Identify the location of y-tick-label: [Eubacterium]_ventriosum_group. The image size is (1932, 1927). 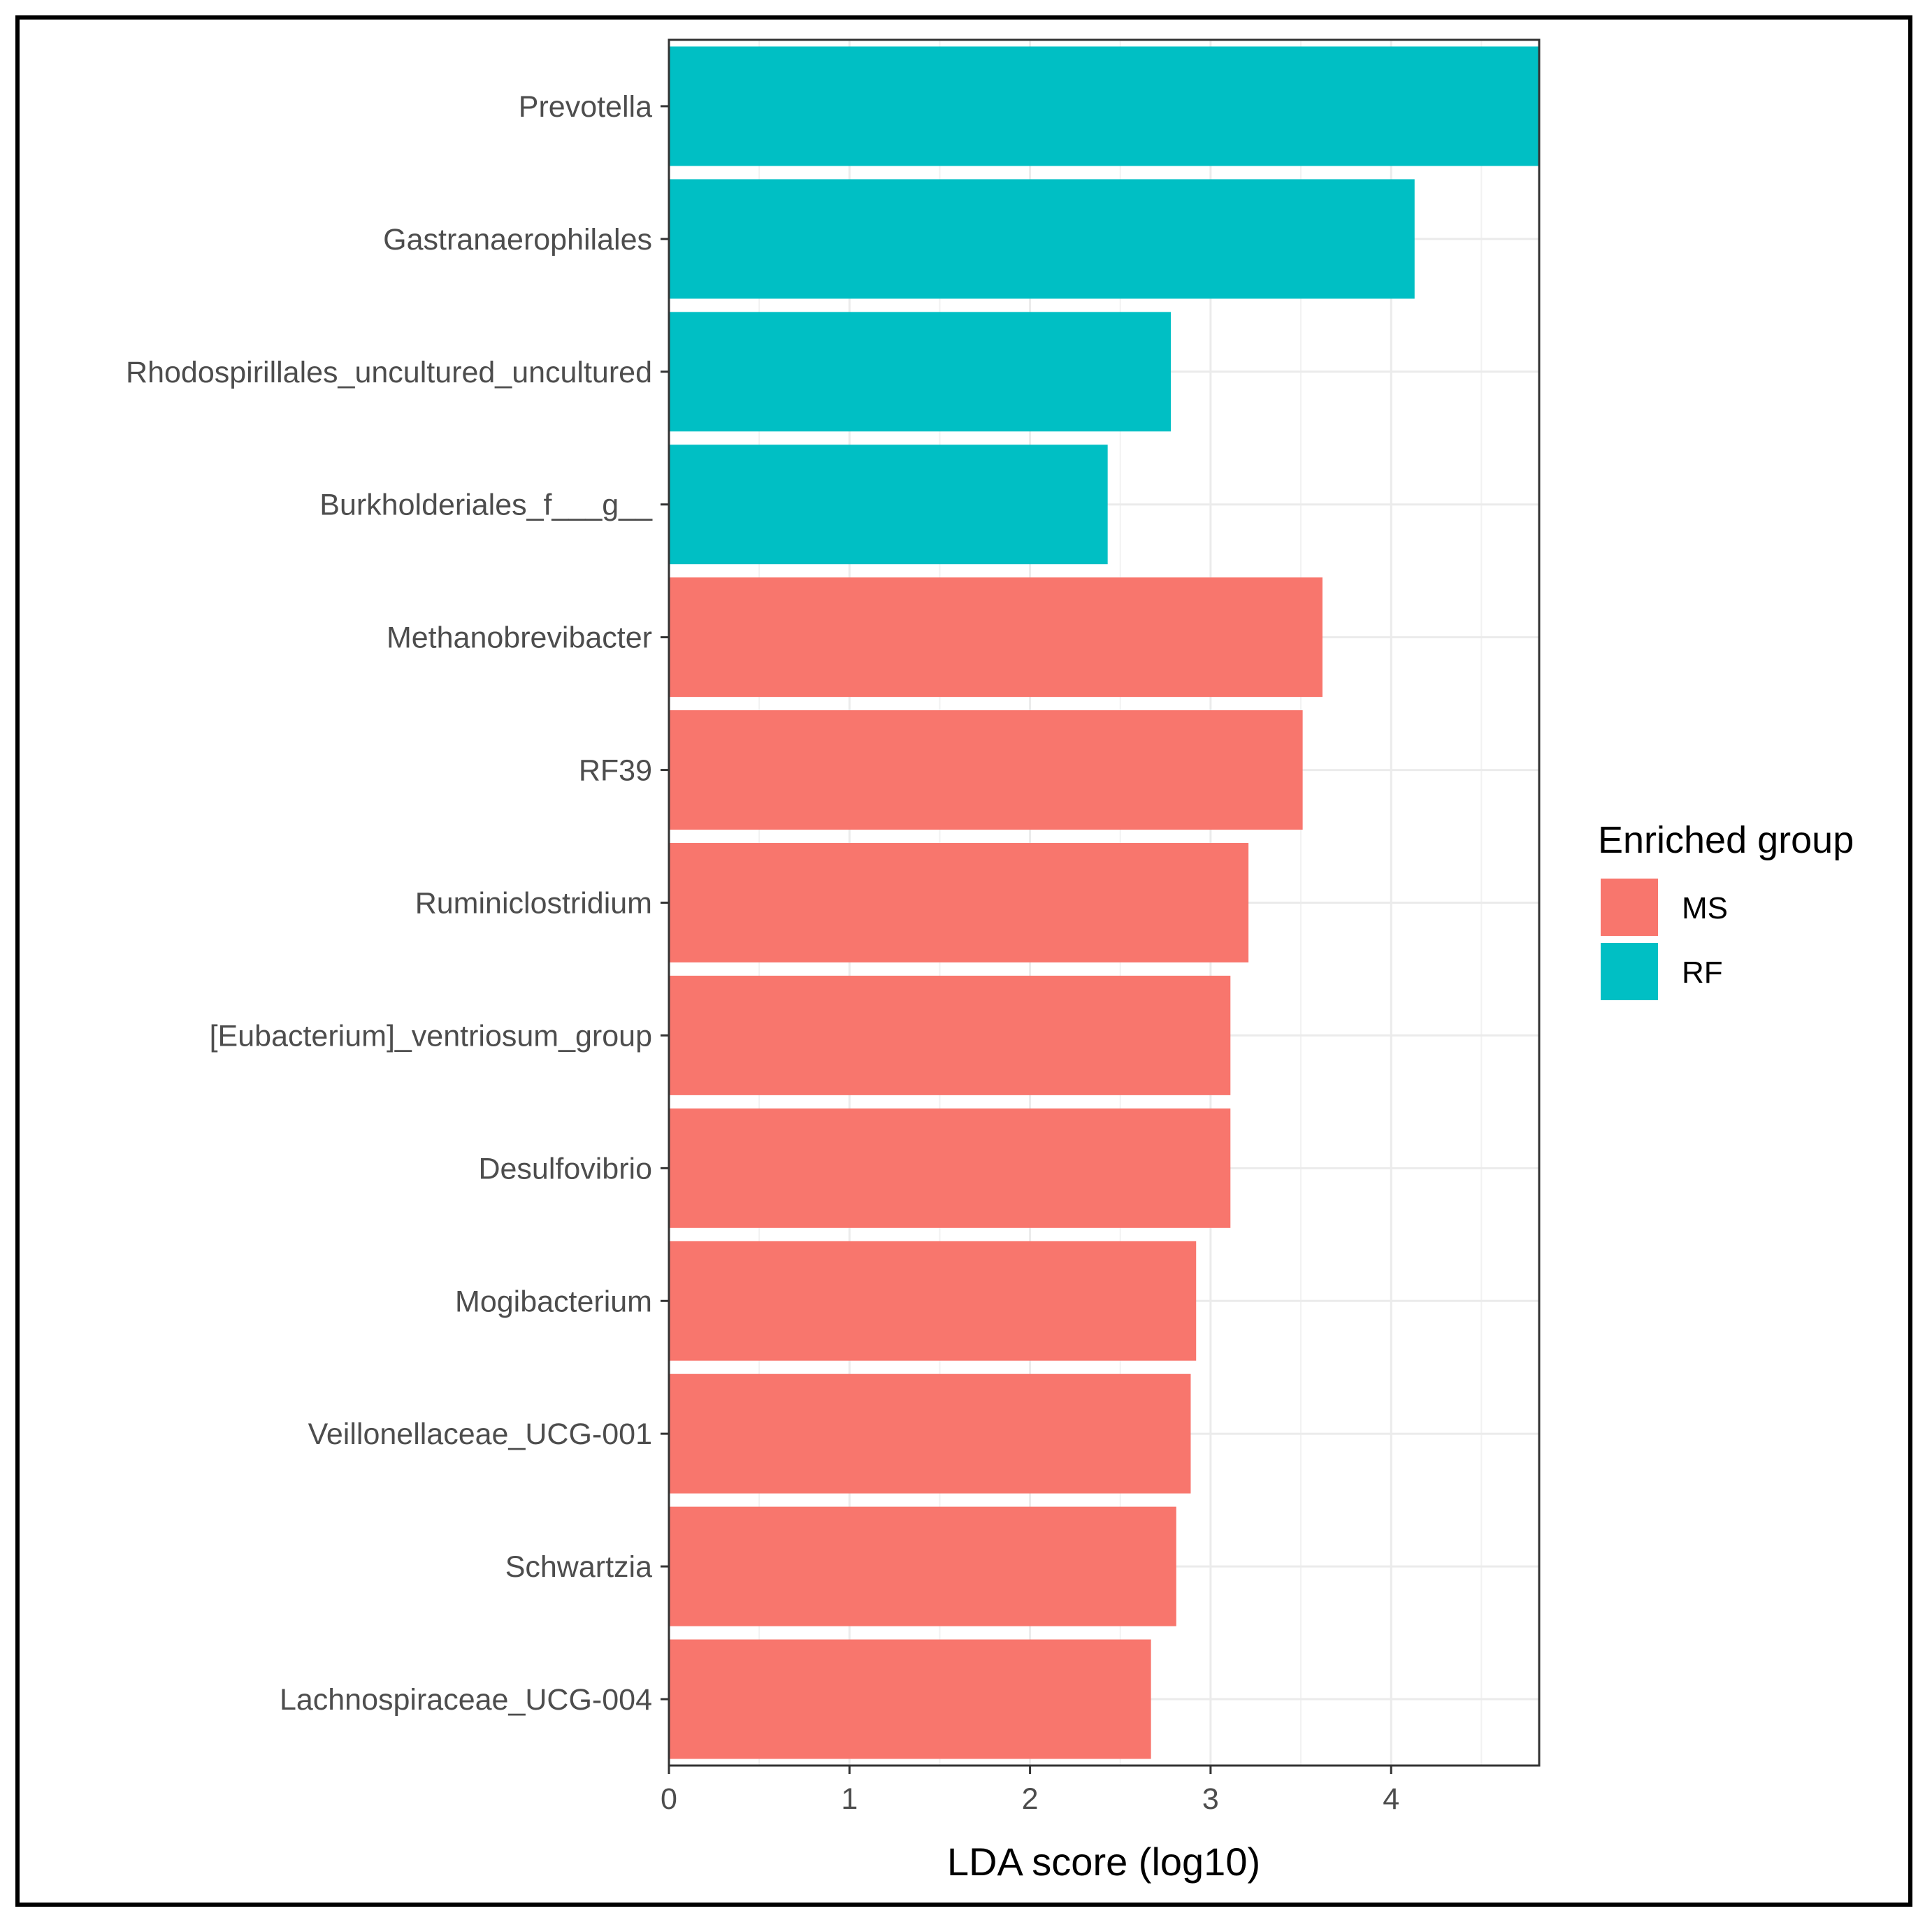
(431, 1036).